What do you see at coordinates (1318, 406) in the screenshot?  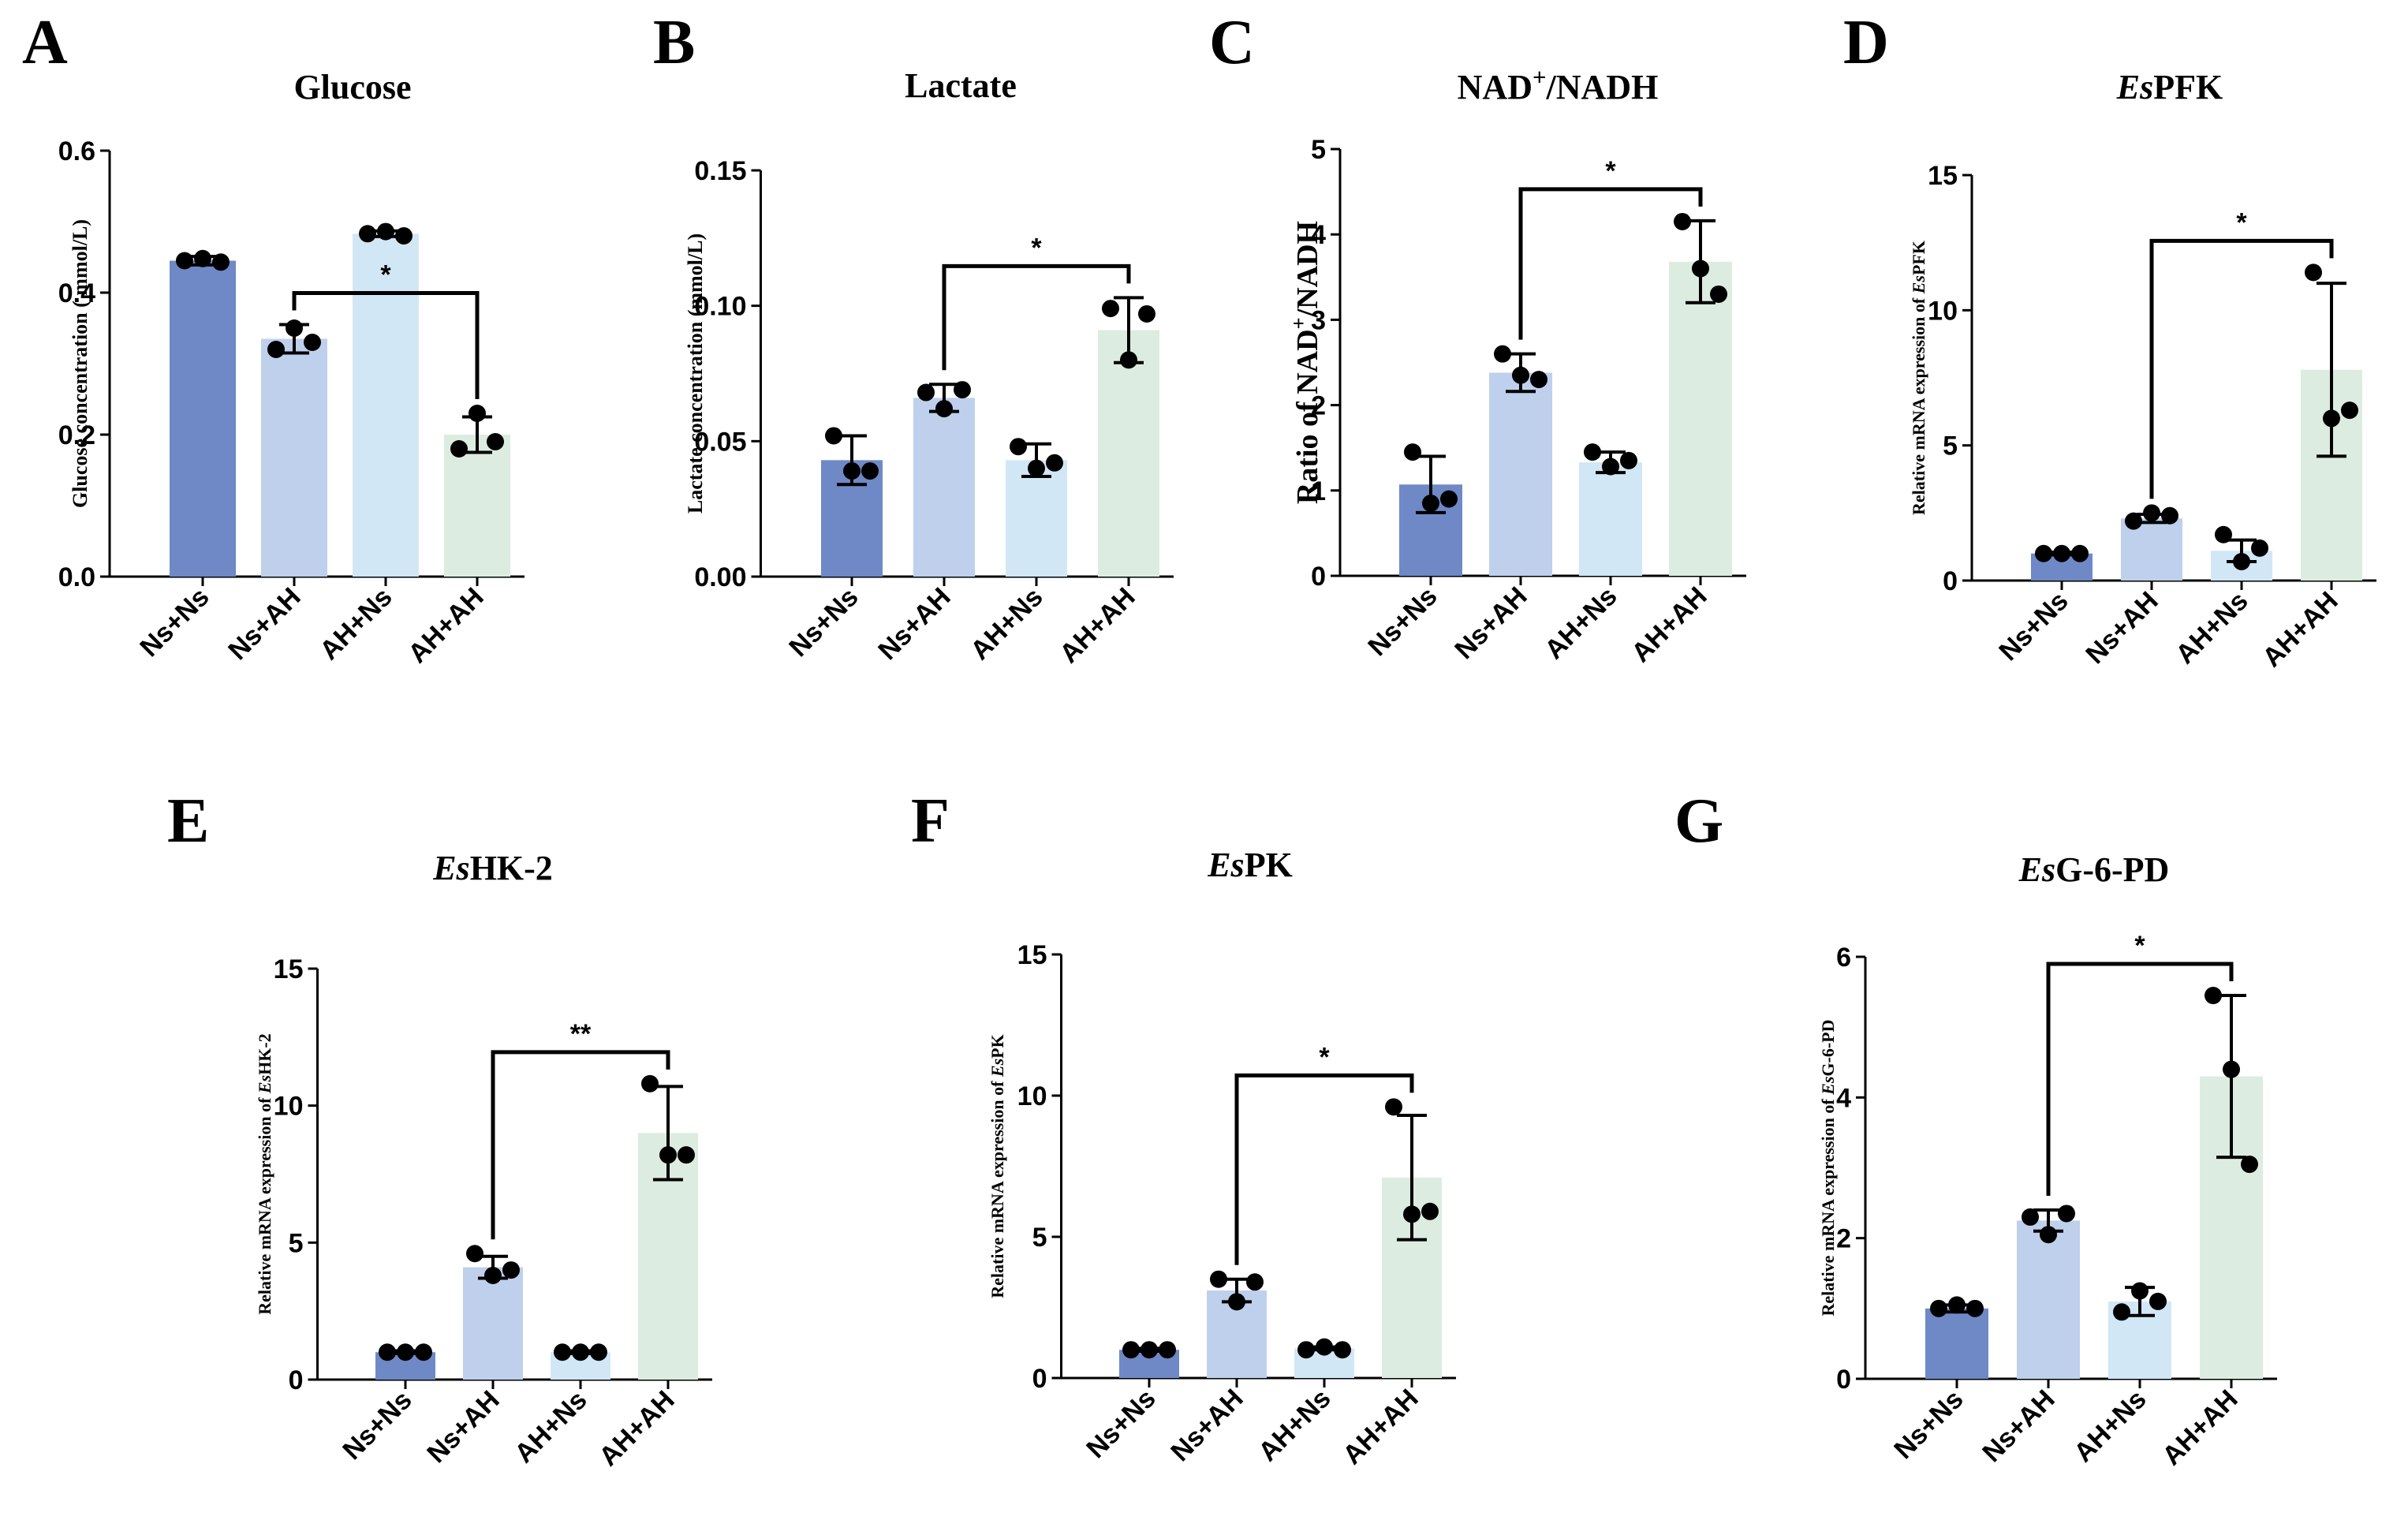 I see `y-tick-label: 2` at bounding box center [1318, 406].